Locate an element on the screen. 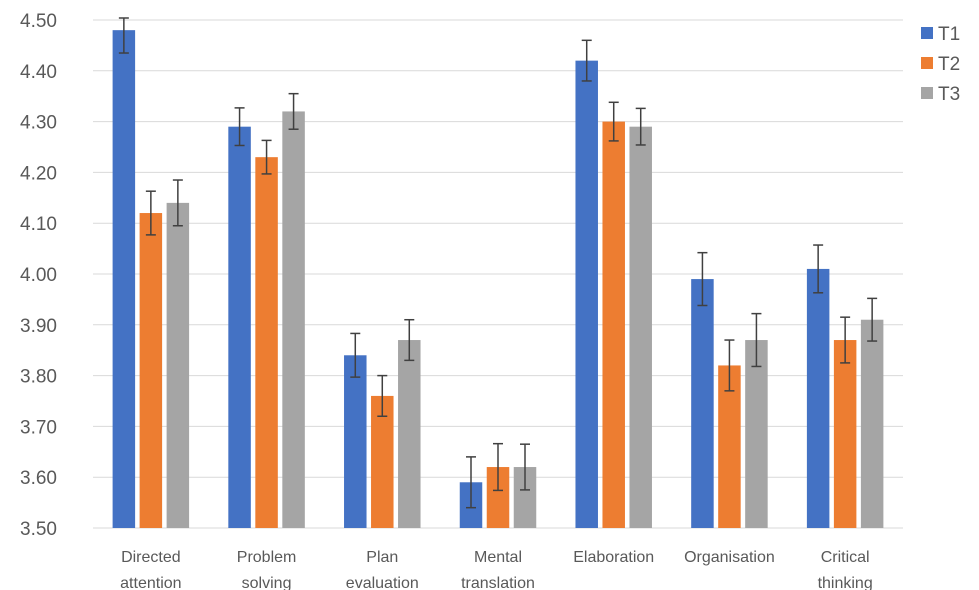  legend-item-t3: T3 is located at coordinates (940, 94).